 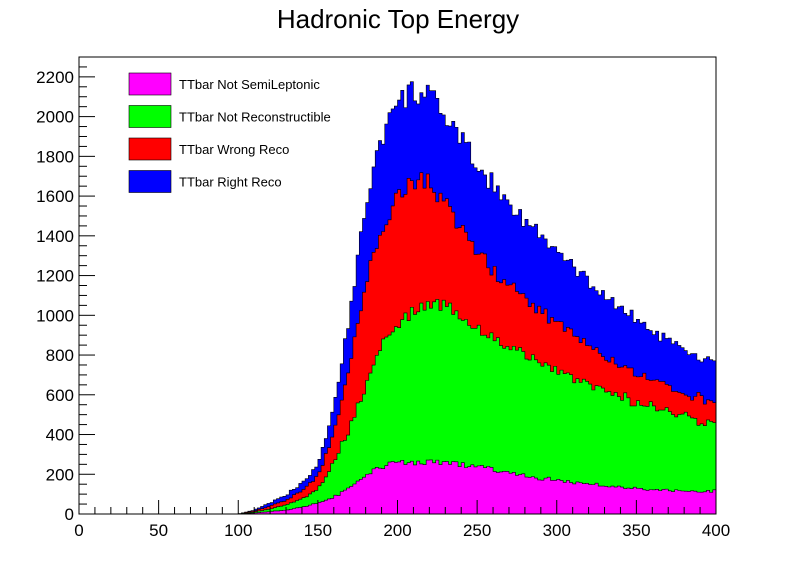 I want to click on x-tick-label: 250, so click(x=477, y=530).